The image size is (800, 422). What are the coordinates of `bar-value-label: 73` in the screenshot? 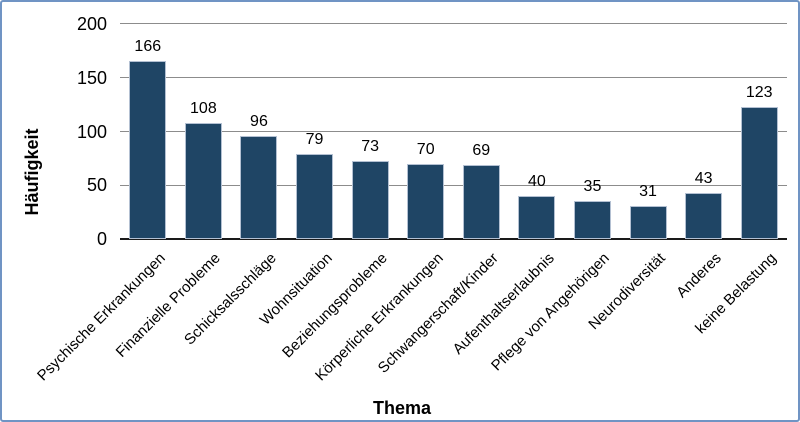 It's located at (370, 146).